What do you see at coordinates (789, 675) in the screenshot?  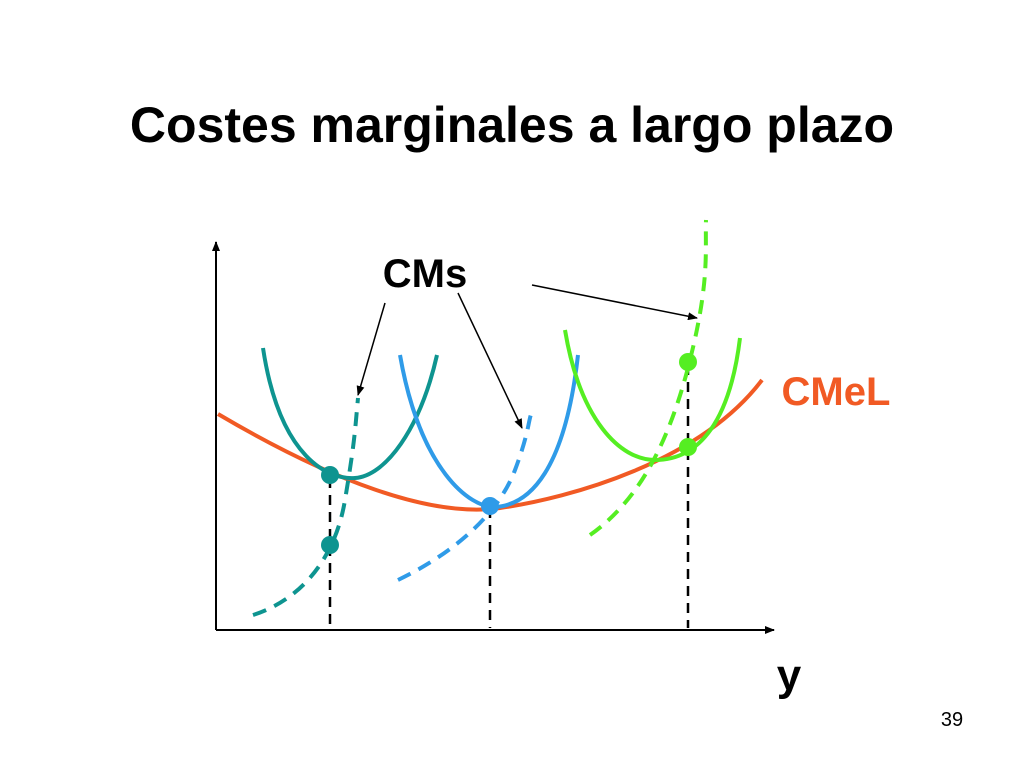 I see `x-axis-label: y` at bounding box center [789, 675].